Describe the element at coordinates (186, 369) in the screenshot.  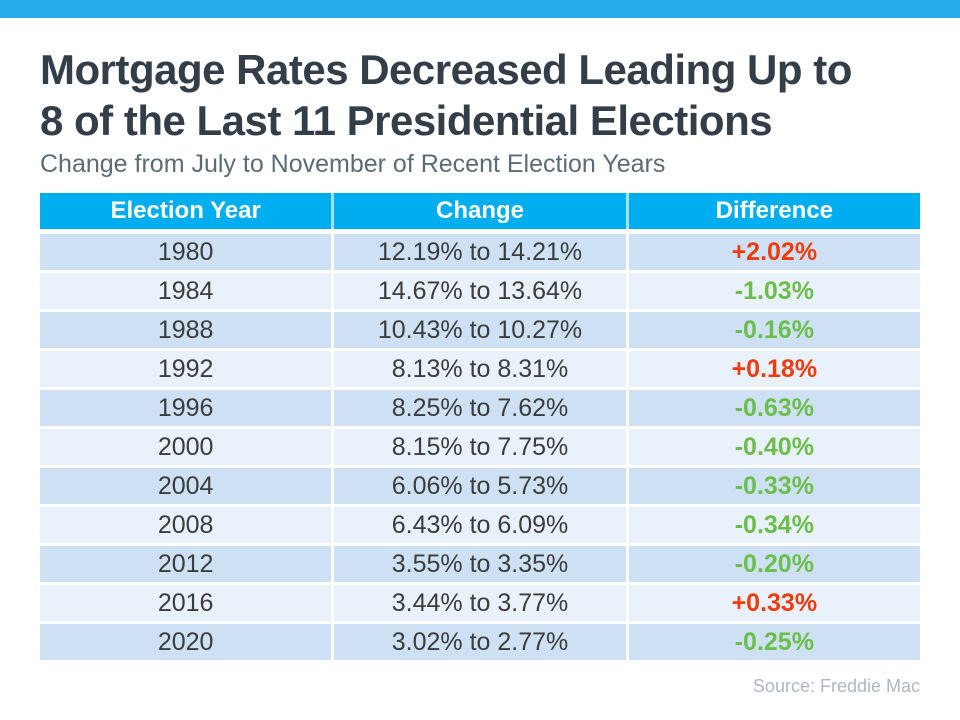
I see `election-year-cell: 1992` at that location.